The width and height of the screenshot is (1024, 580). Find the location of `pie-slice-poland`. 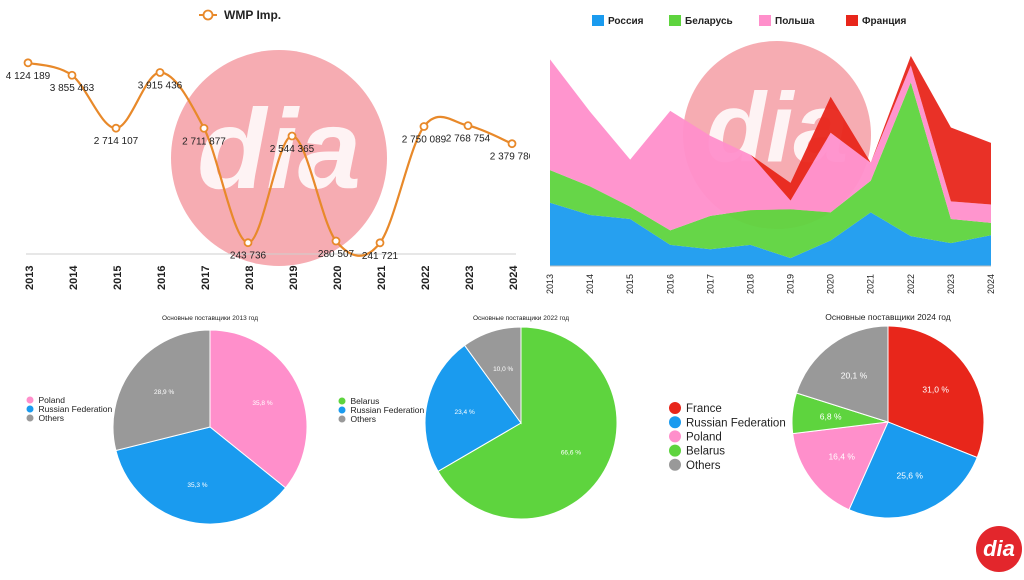

pie-slice-poland is located at coordinates (258, 409).